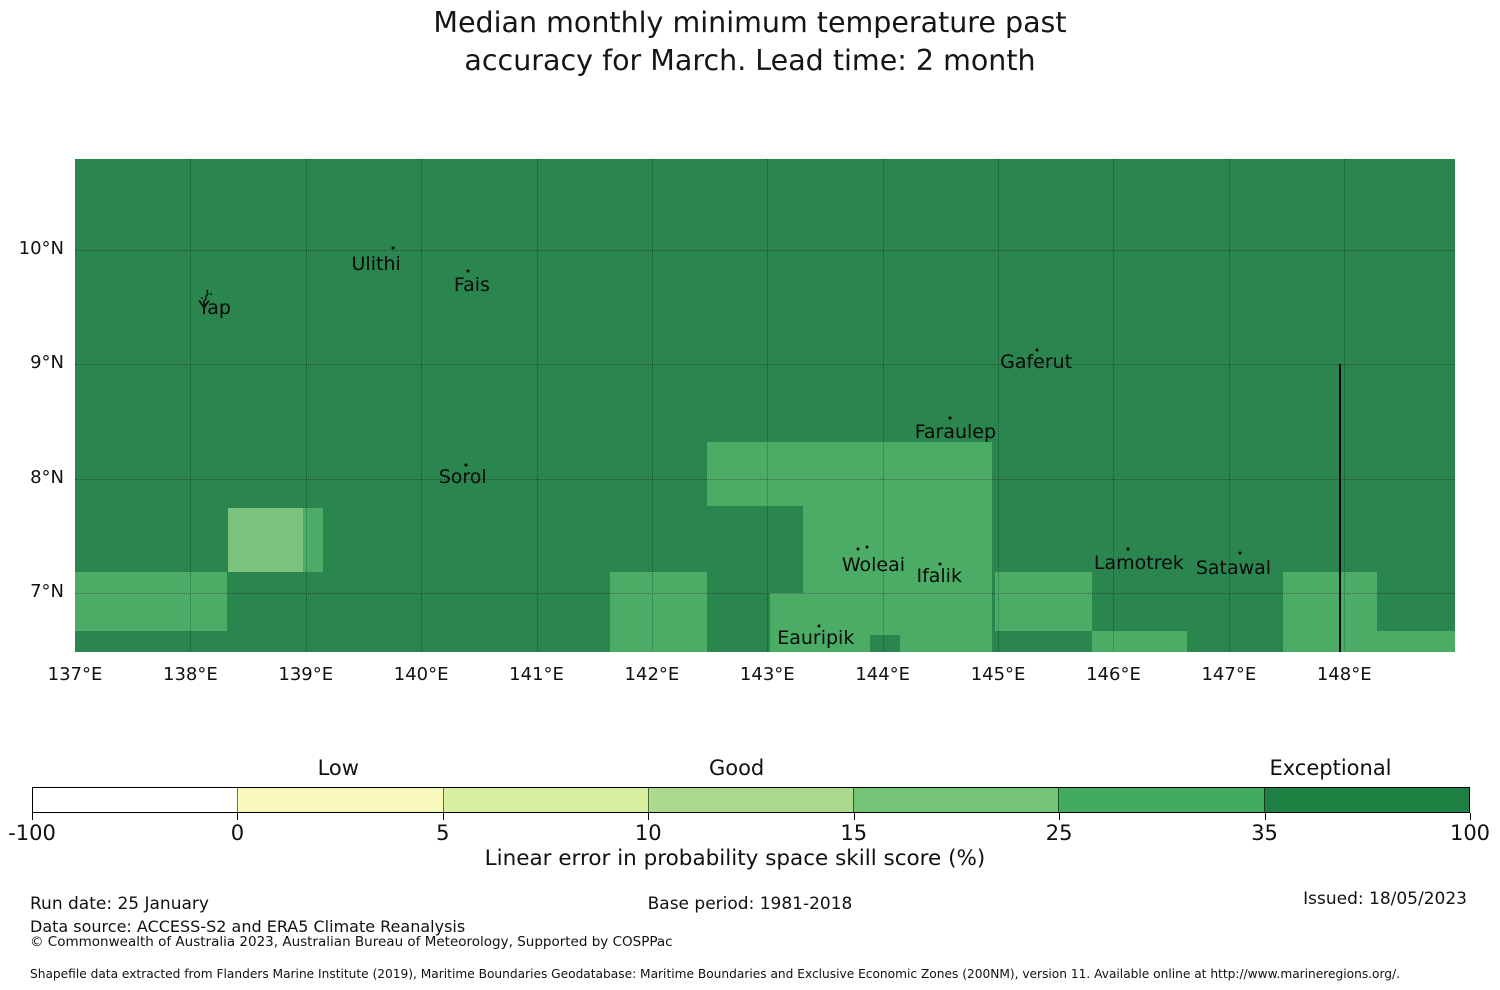  I want to click on x-axis-tick-label: 146°E, so click(1113, 674).